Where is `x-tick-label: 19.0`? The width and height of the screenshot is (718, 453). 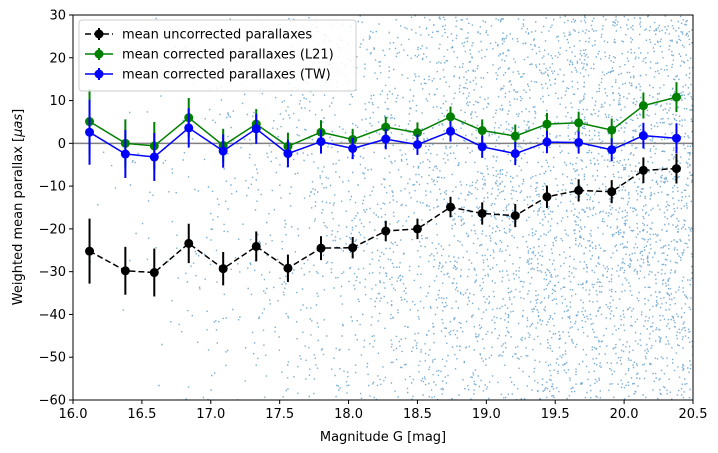 x-tick-label: 19.0 is located at coordinates (486, 414).